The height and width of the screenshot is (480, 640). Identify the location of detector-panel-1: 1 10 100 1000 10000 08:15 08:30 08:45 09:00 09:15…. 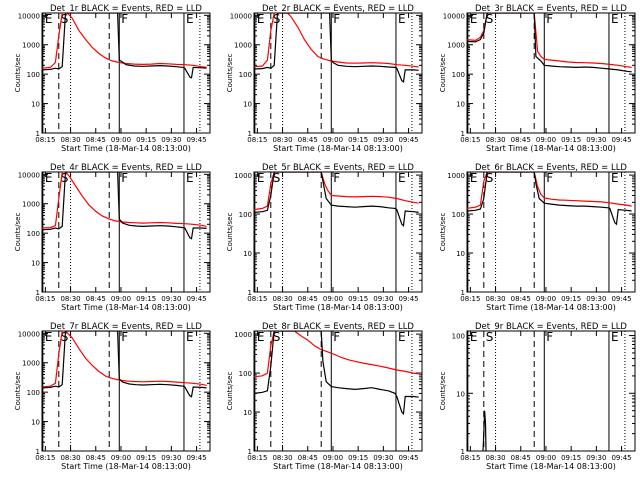
(112, 78).